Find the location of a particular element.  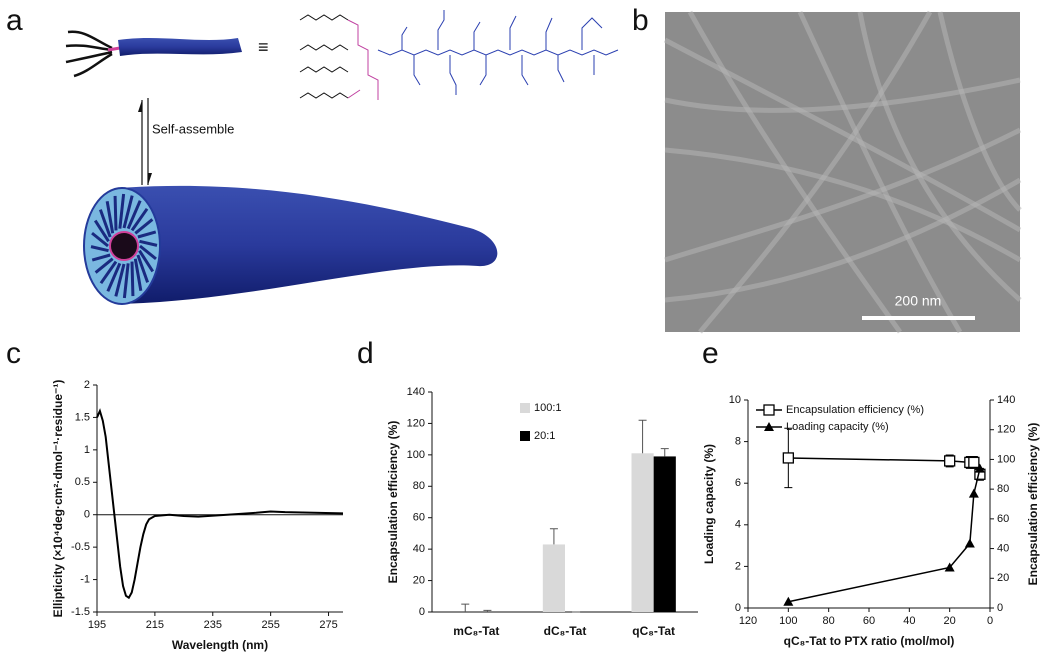

panel-label: e is located at coordinates (710, 353).